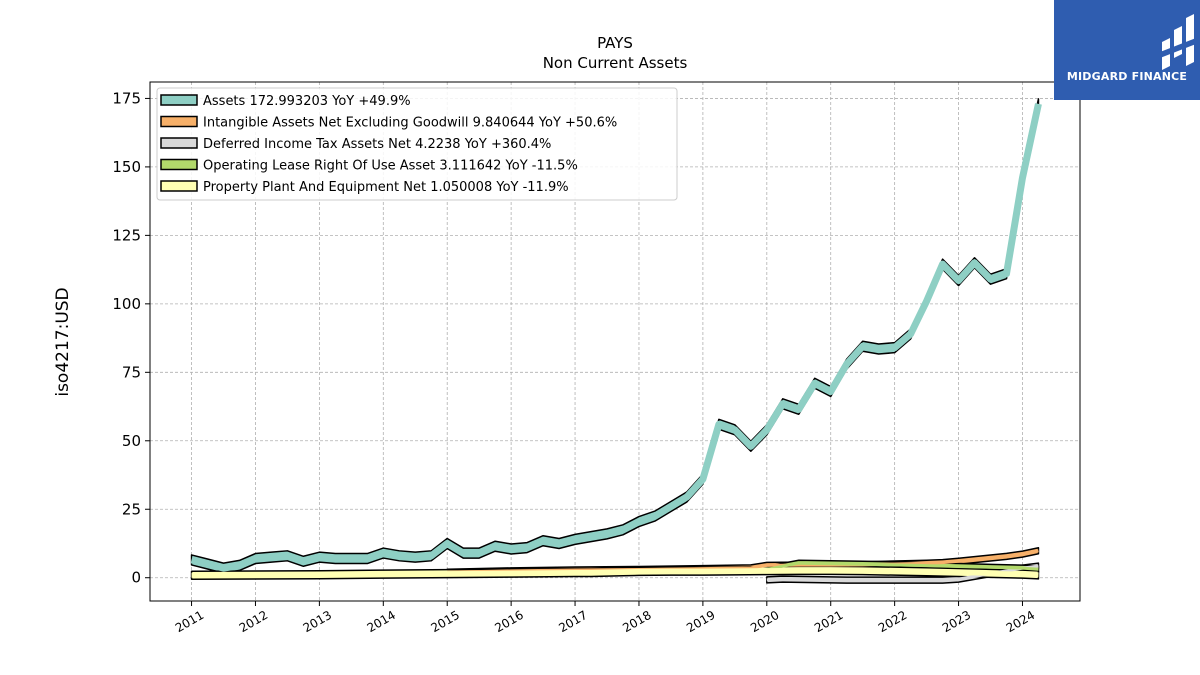  Describe the element at coordinates (63, 341) in the screenshot. I see `y-axis-label: iso4217:USD` at that location.